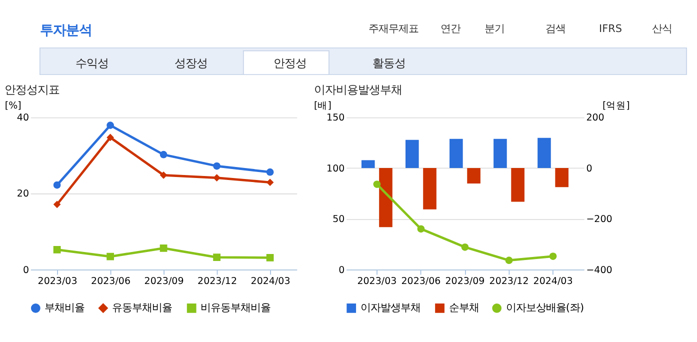 The height and width of the screenshot is (342, 697). I want to click on legend-label: 이자보상배율(좌), so click(545, 308).